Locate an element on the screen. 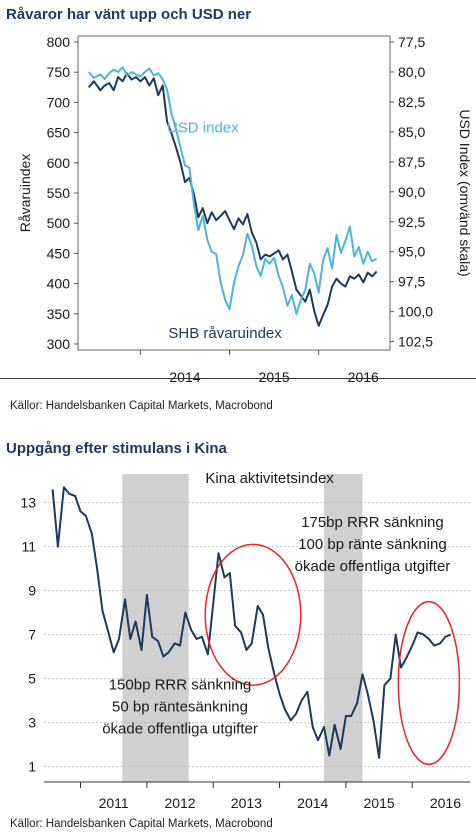 The height and width of the screenshot is (835, 476). chart1-y2tick-label: 92,5 is located at coordinates (411, 222).